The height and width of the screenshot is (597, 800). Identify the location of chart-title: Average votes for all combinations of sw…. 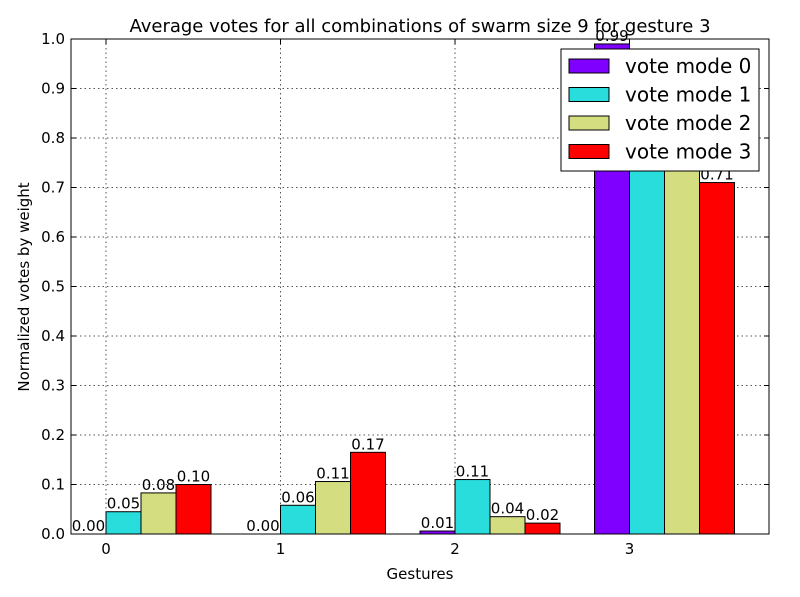
(419, 26).